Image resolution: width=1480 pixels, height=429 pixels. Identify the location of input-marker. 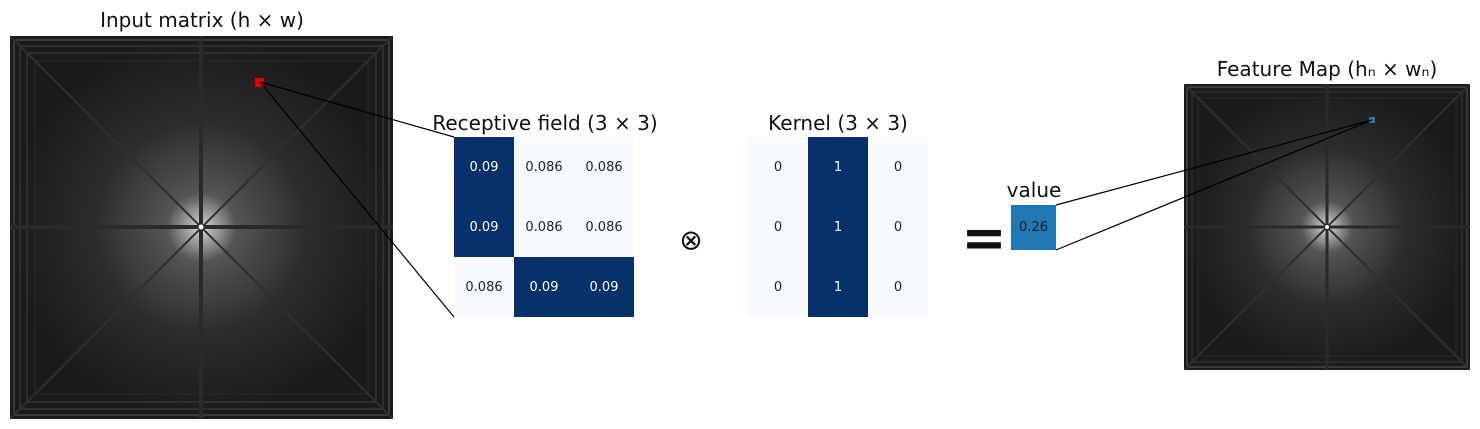
(259, 82).